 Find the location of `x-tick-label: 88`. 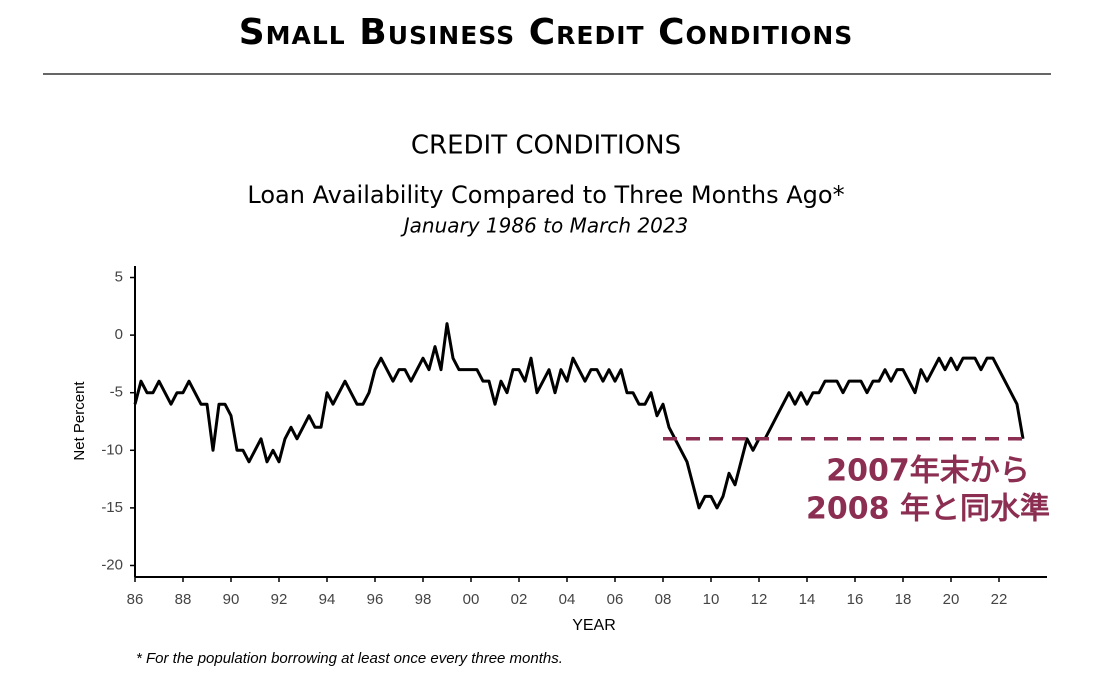

x-tick-label: 88 is located at coordinates (183, 599).